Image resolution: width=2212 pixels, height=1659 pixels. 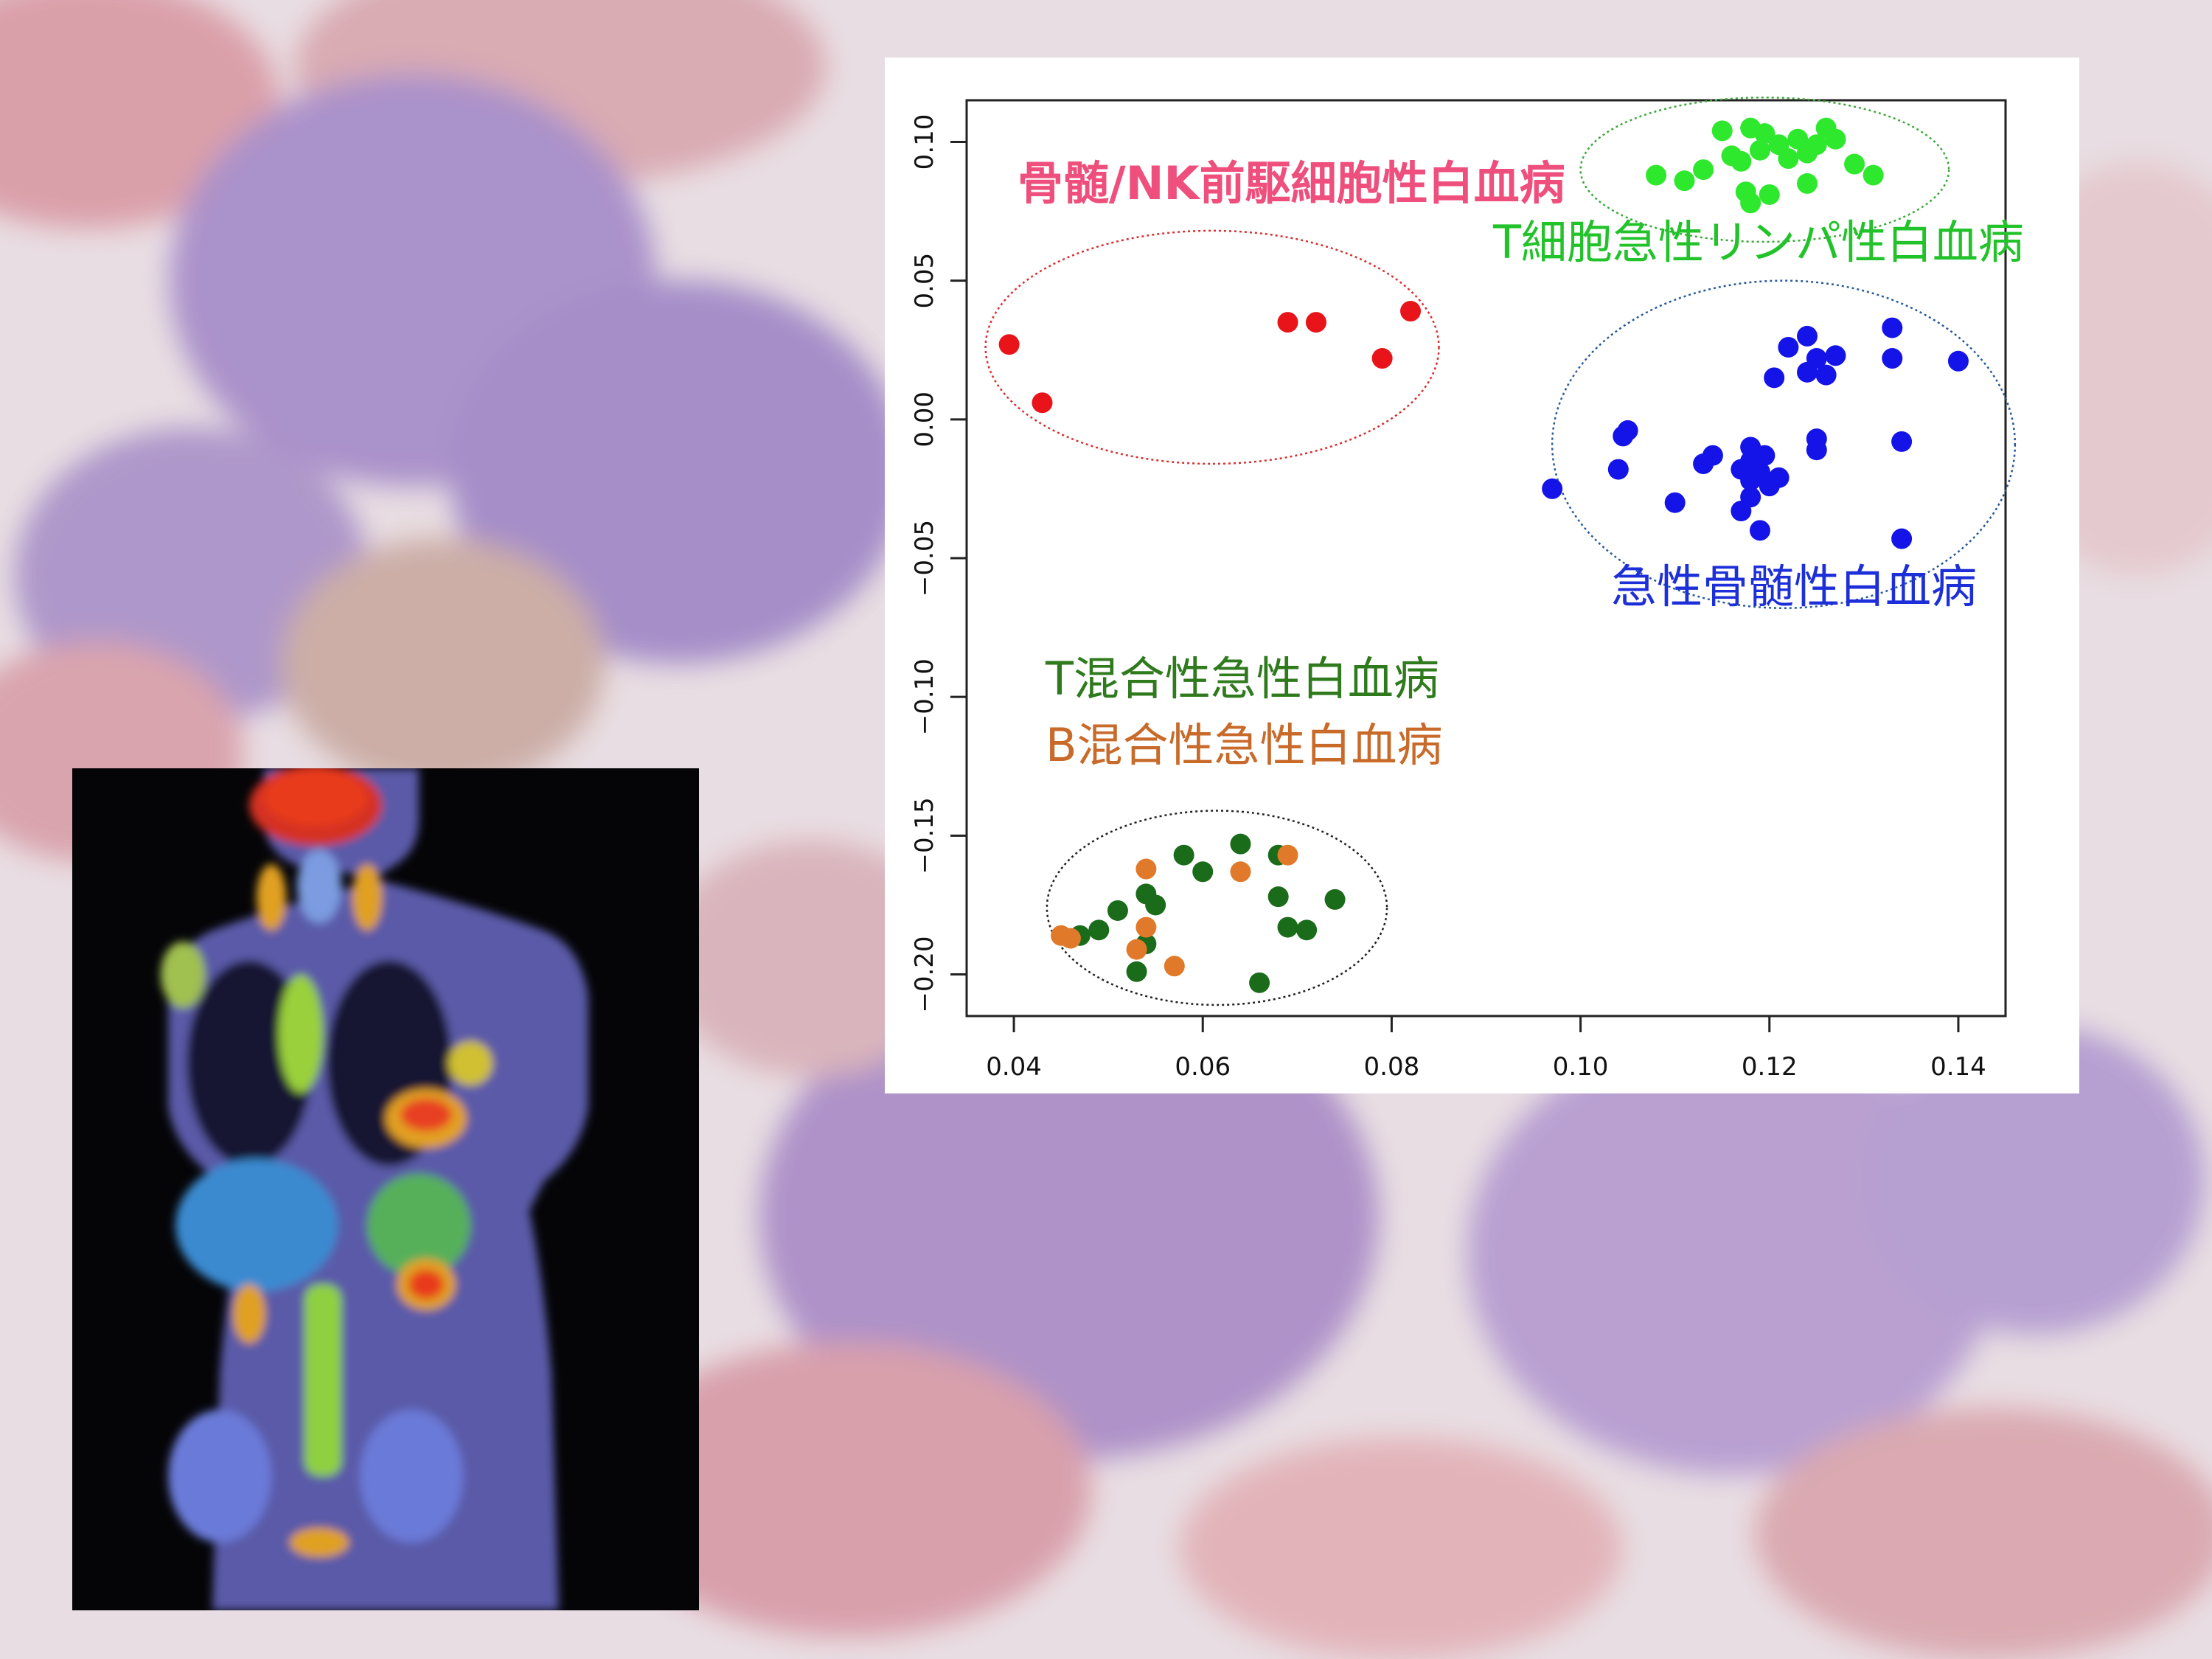 What do you see at coordinates (924, 142) in the screenshot?
I see `y-tick-label-6: 0.10` at bounding box center [924, 142].